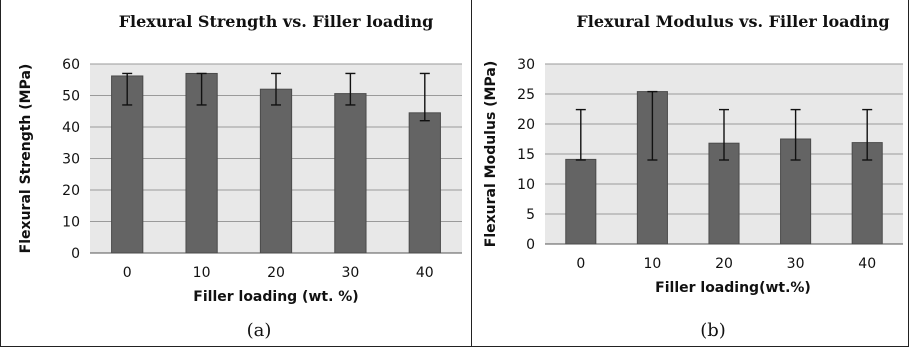  I want to click on y-tick-label: 25, so click(526, 95).